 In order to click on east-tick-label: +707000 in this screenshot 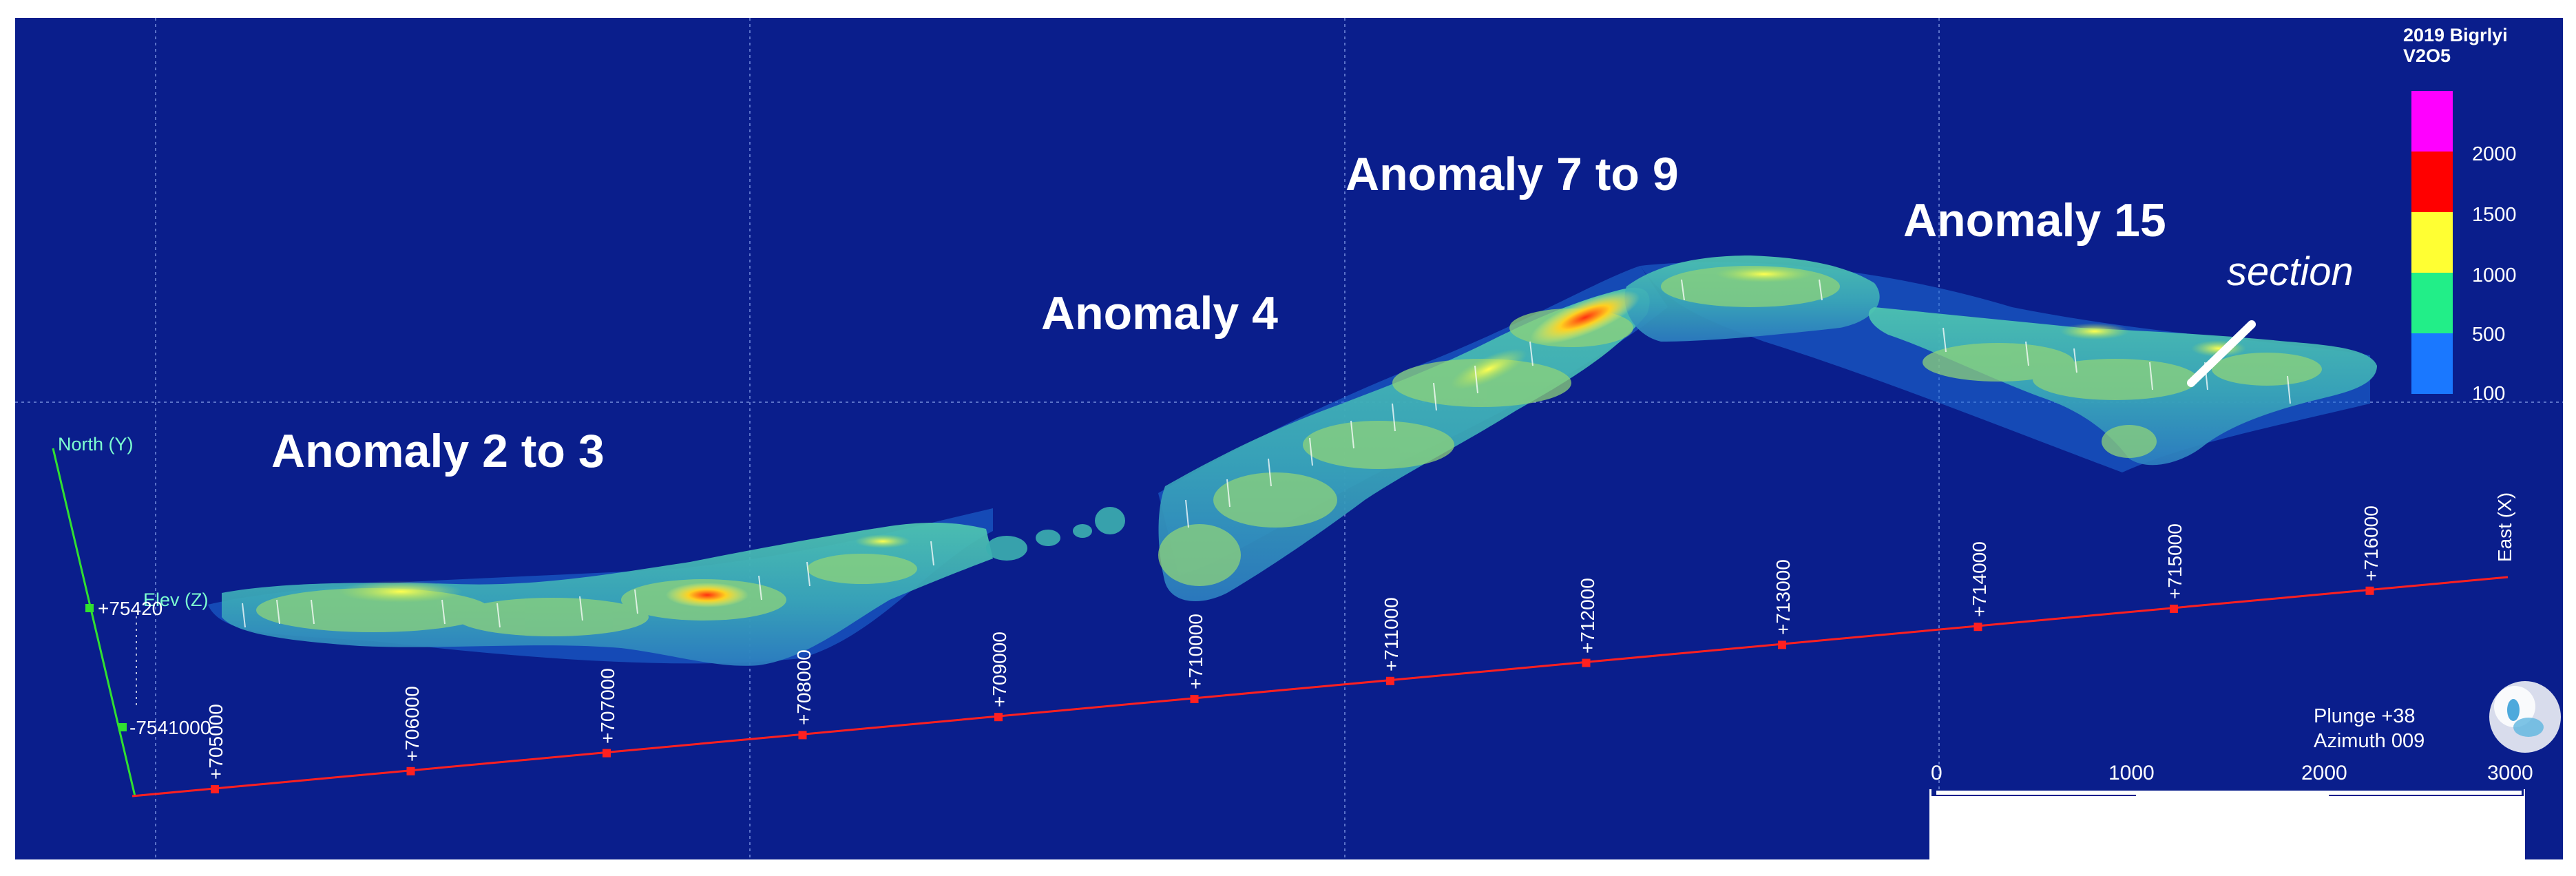, I will do `click(607, 705)`.